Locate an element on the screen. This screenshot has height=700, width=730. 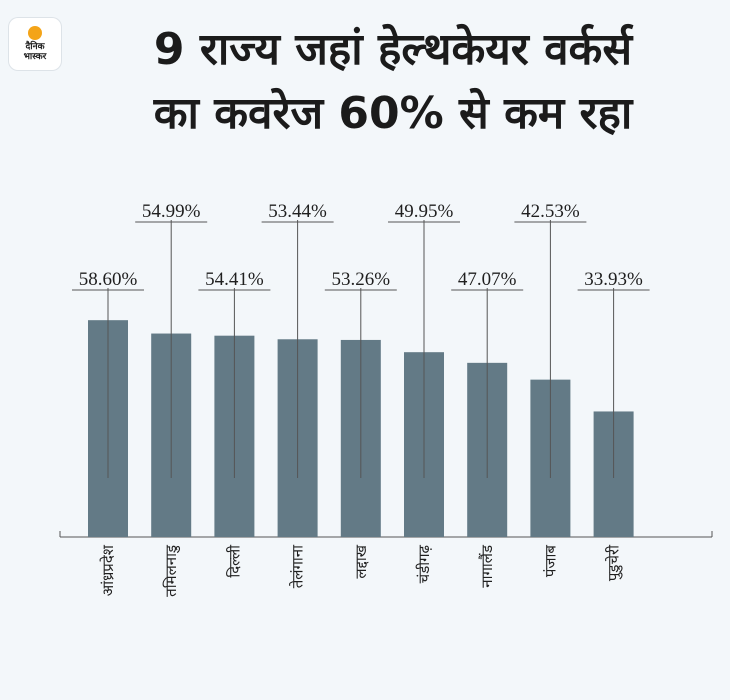
data-label: 54.41% is located at coordinates (234, 279).